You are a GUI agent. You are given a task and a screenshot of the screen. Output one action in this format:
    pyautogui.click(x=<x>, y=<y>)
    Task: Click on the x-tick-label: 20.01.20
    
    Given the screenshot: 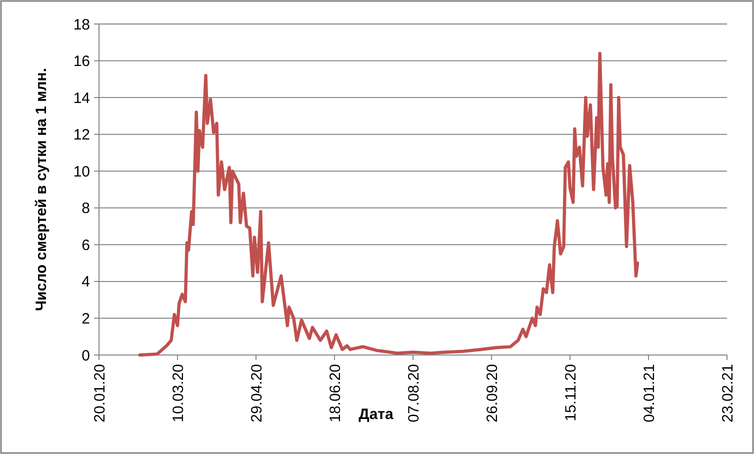 What is the action you would take?
    pyautogui.click(x=99, y=393)
    